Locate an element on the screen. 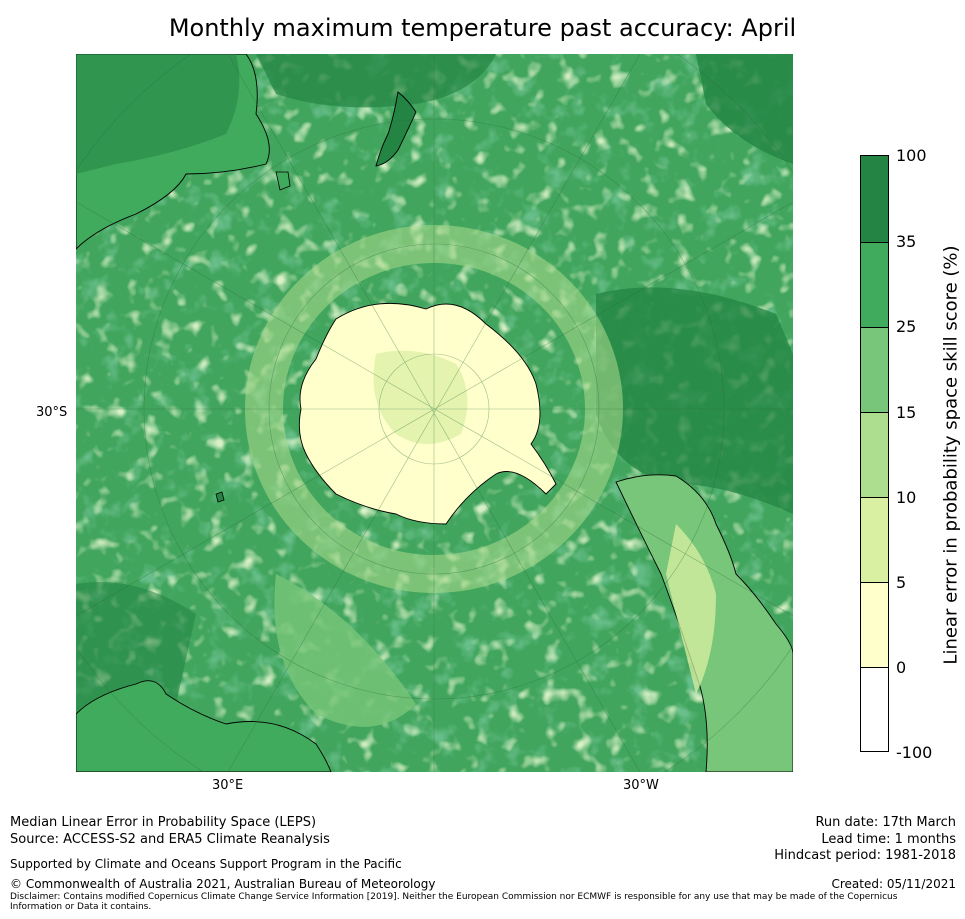  tasmania is located at coordinates (283, 181).